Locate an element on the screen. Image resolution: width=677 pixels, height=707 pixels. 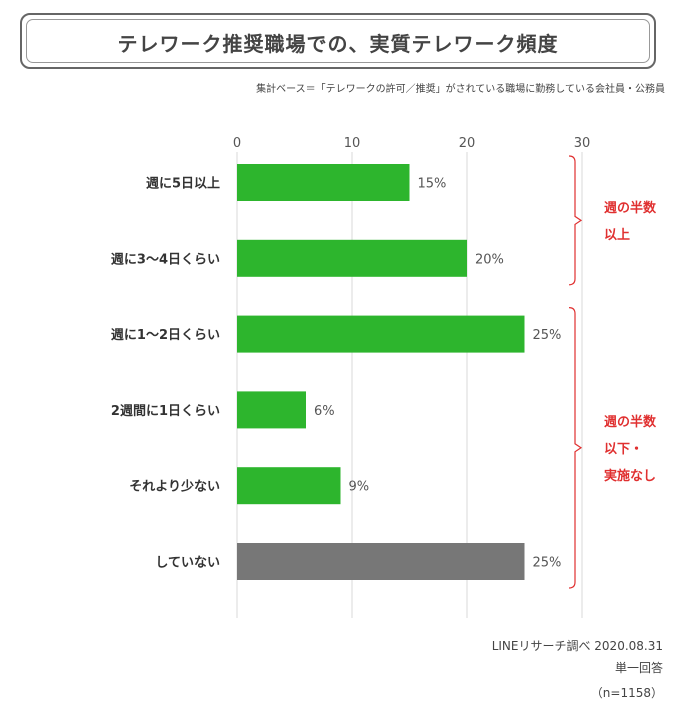
value-label: 15% is located at coordinates (432, 184).